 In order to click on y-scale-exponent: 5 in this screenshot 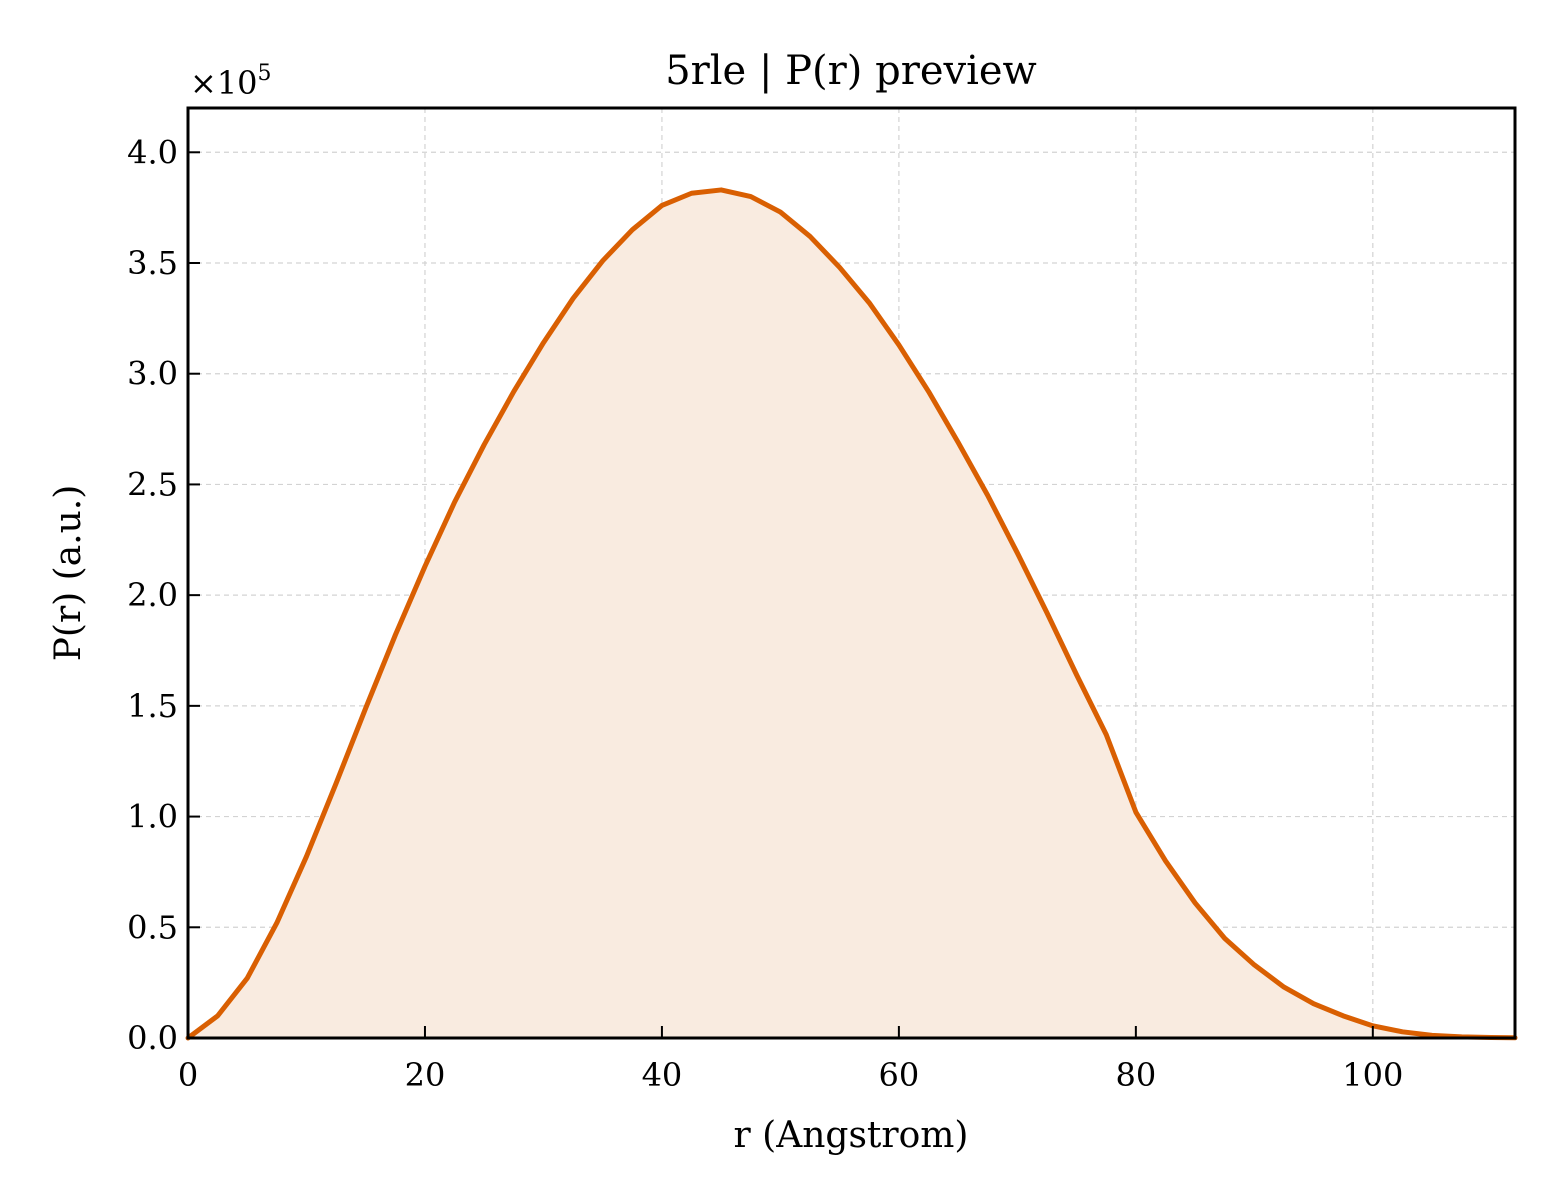, I will do `click(265, 73)`.